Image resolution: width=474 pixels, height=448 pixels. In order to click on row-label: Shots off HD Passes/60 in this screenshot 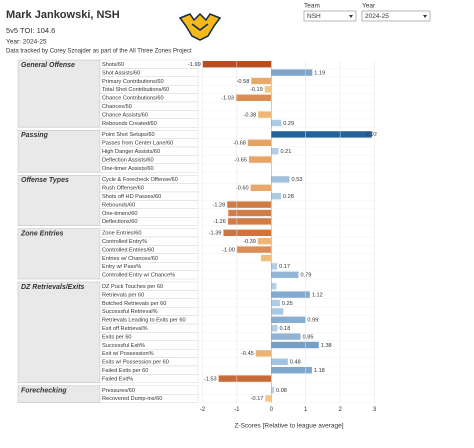, I will do `click(131, 197)`.